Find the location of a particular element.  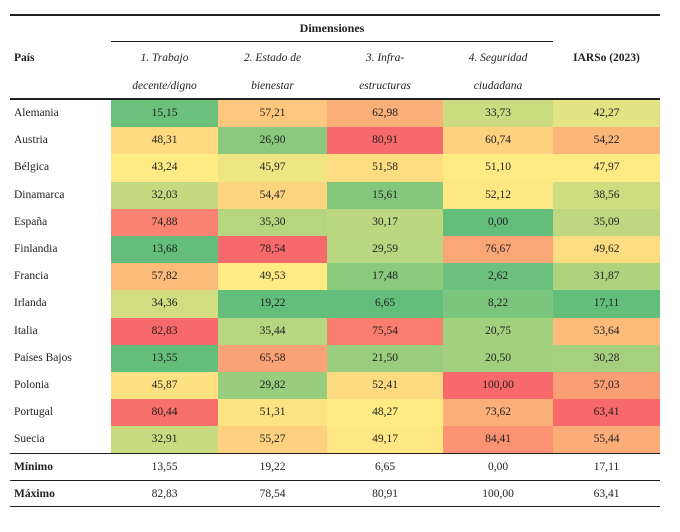

country-label: Países Bajos is located at coordinates (60, 358).